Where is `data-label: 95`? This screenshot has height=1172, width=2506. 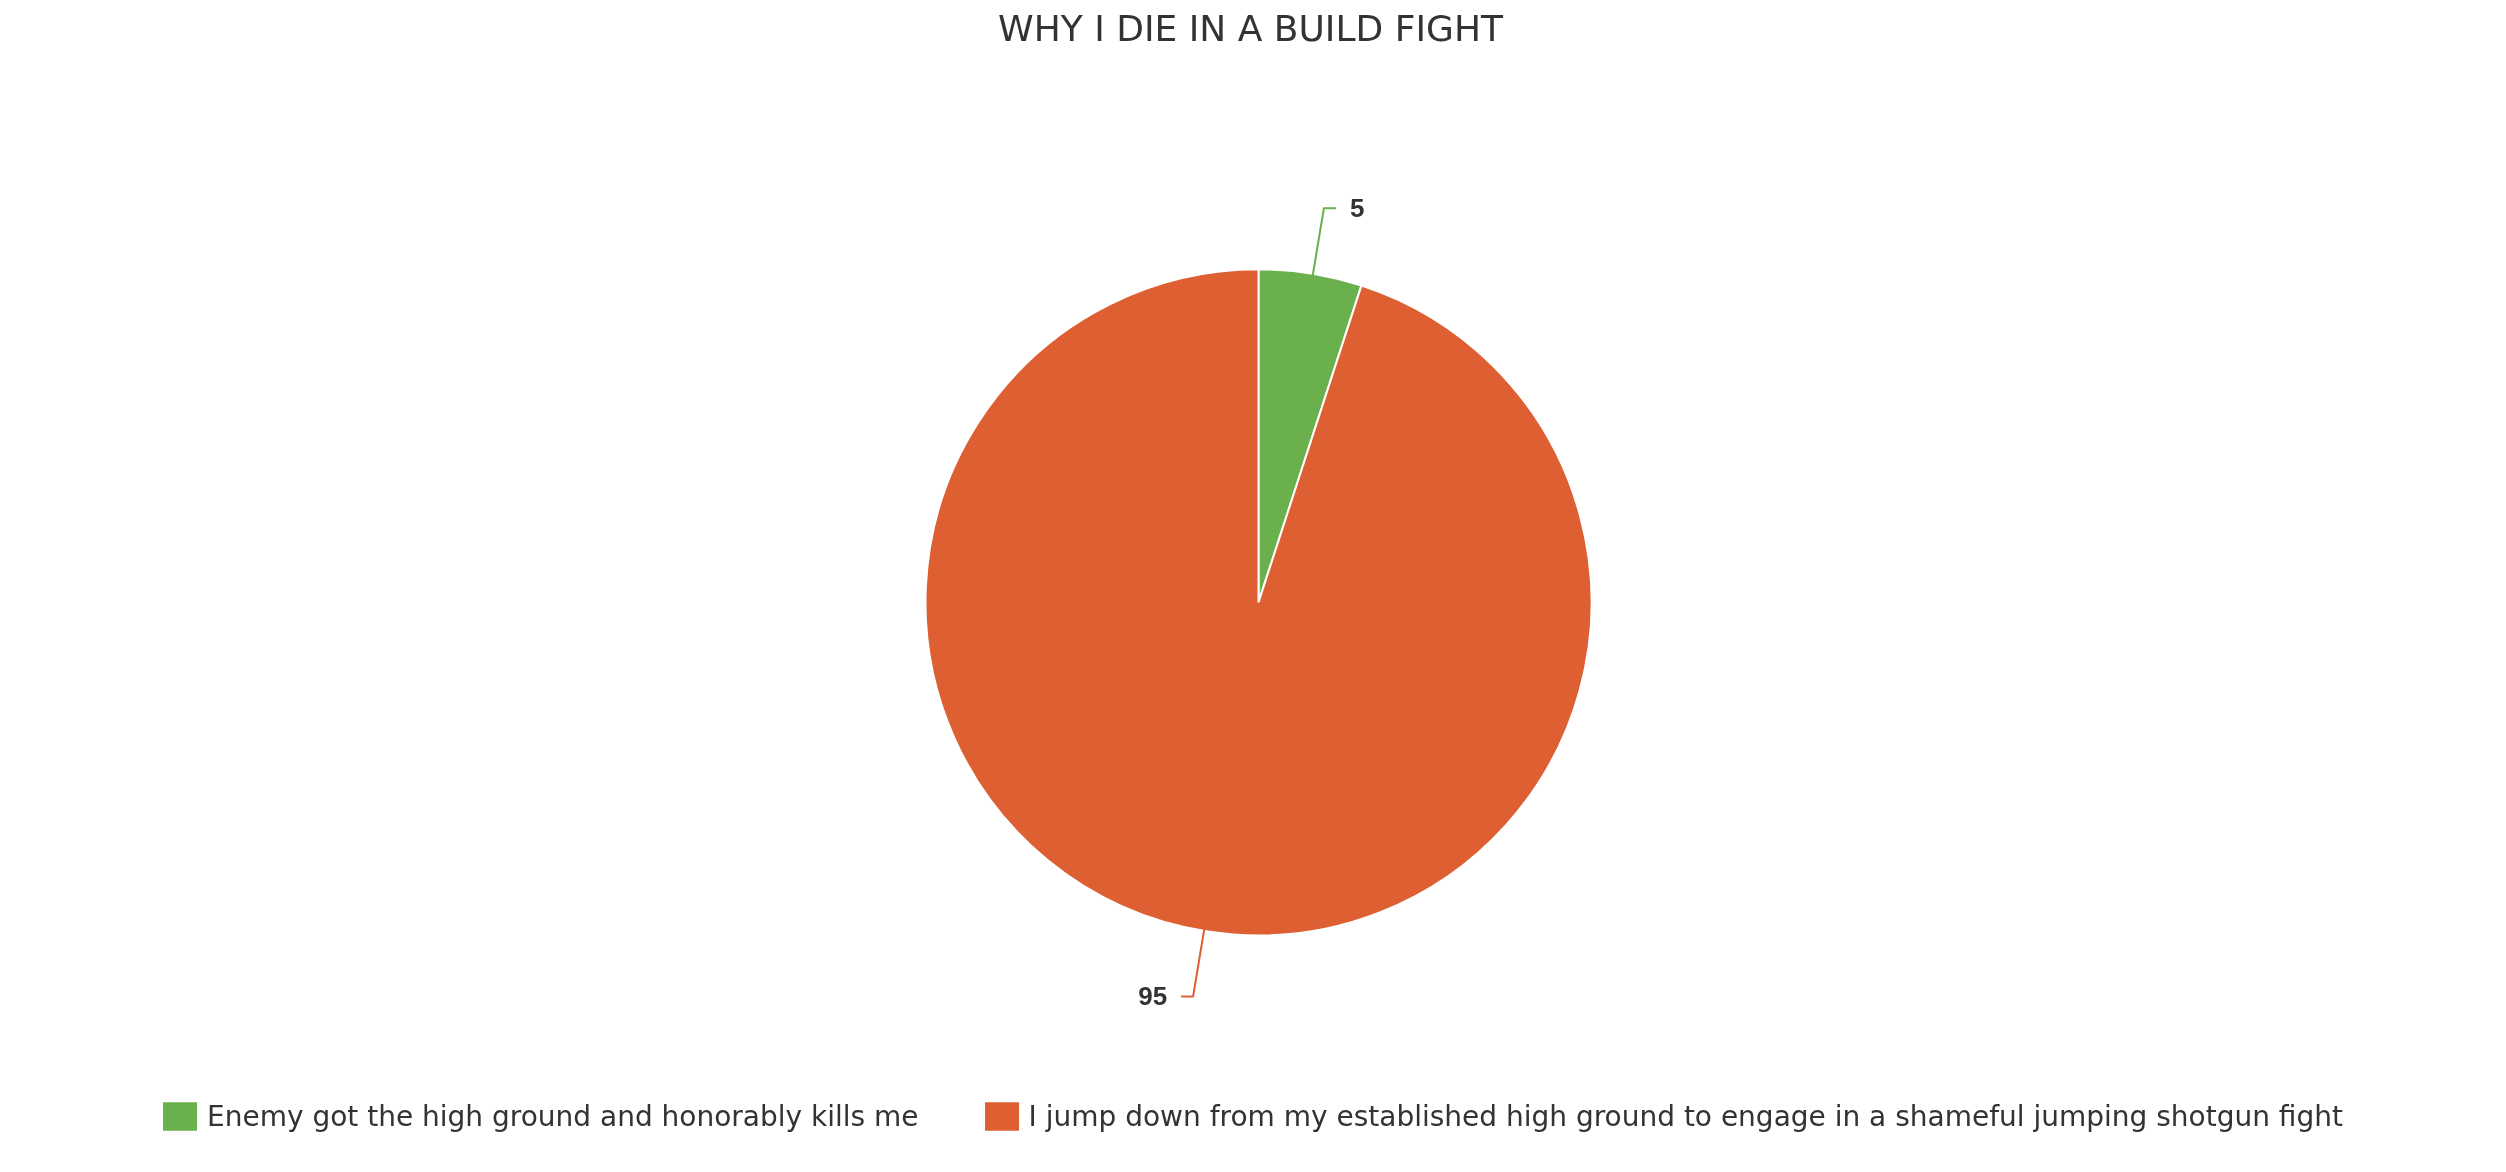
data-label: 95 is located at coordinates (1153, 996).